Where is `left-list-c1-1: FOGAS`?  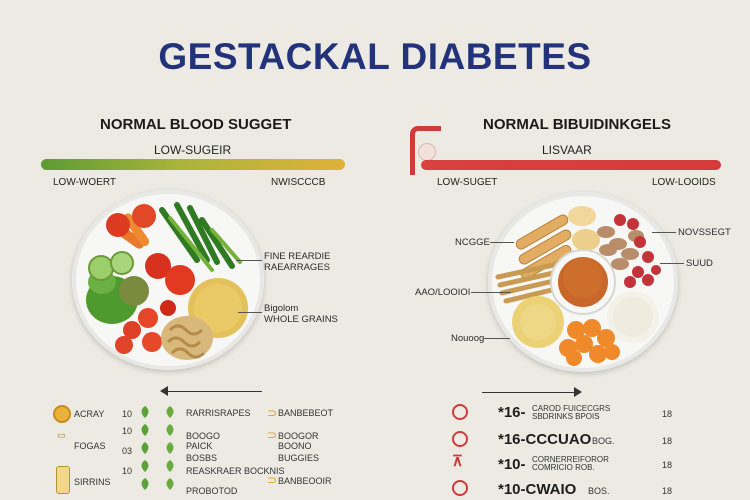
left-list-c1-1: FOGAS is located at coordinates (90, 446).